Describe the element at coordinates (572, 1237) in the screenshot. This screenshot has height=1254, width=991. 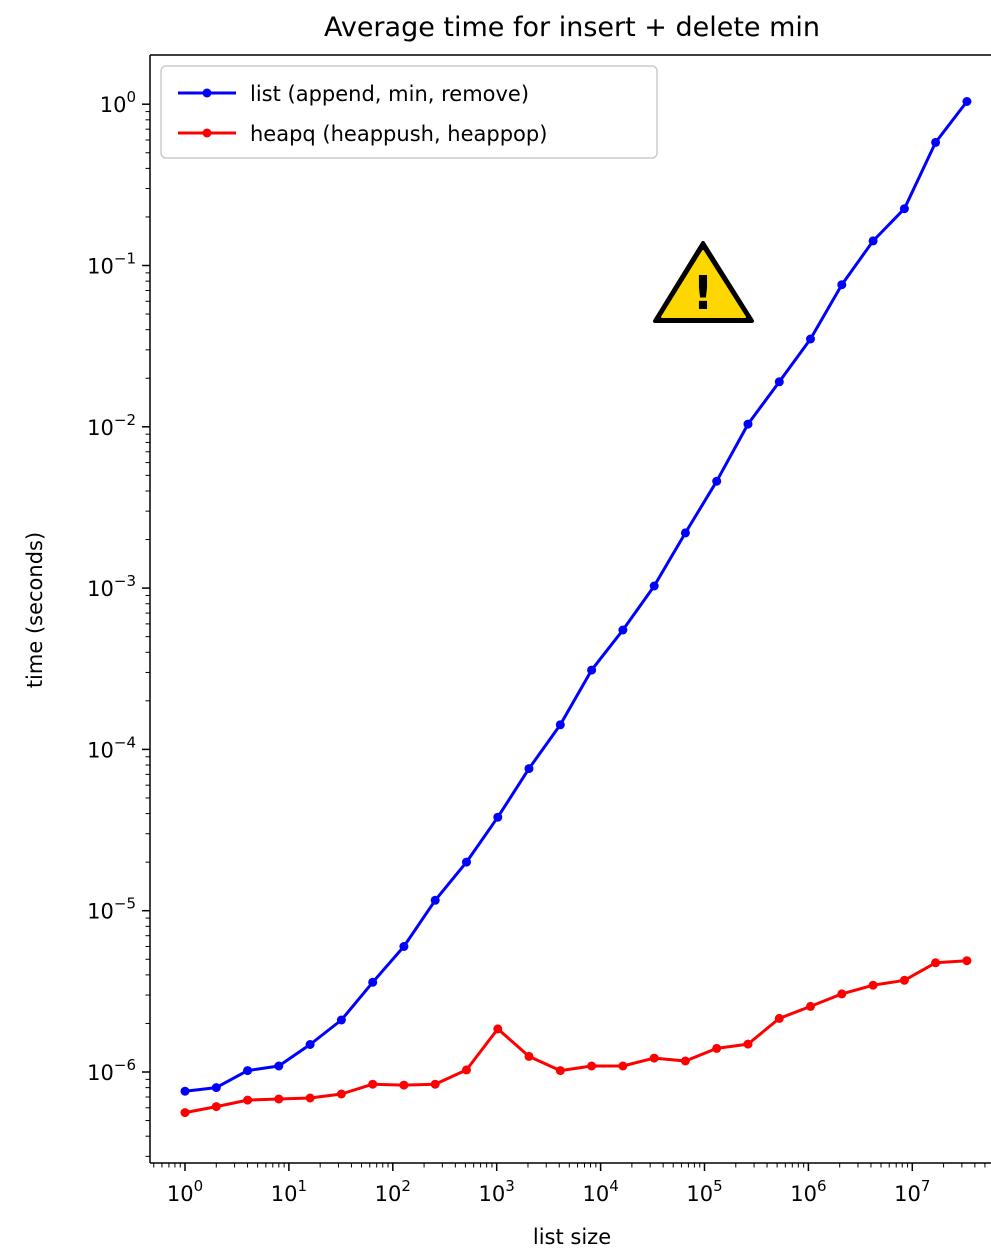
I see `x-axis-label: list size` at that location.